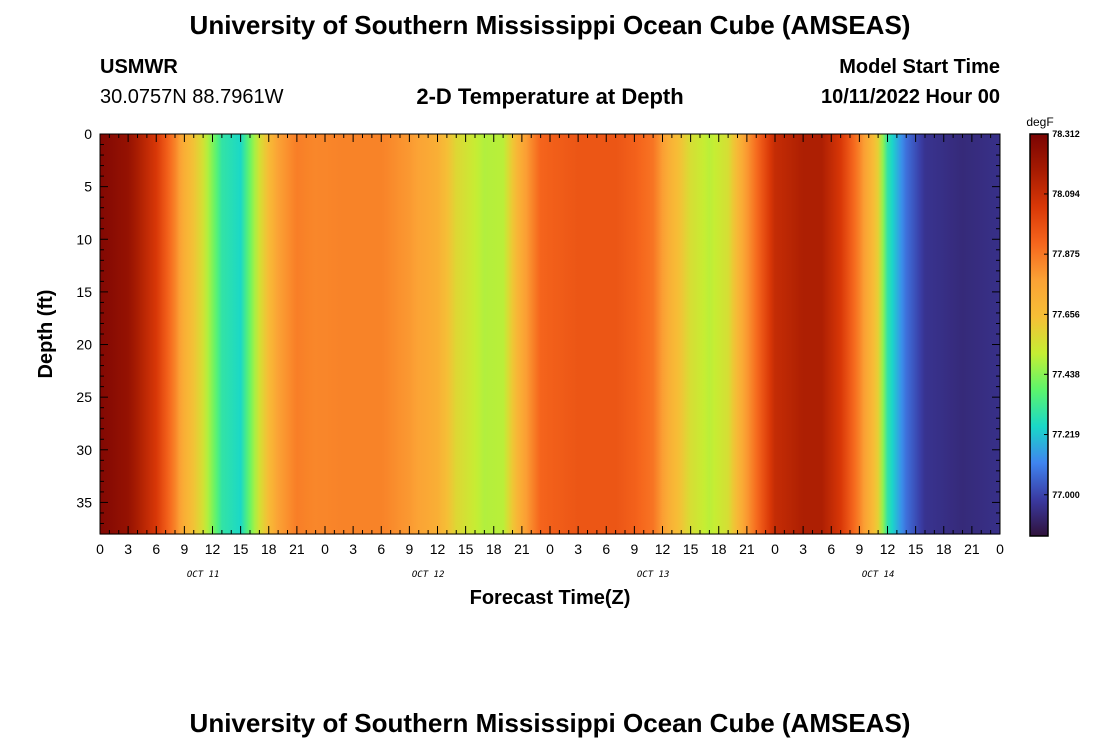 The image size is (1100, 750). I want to click on y-tick-label: 5, so click(88, 187).